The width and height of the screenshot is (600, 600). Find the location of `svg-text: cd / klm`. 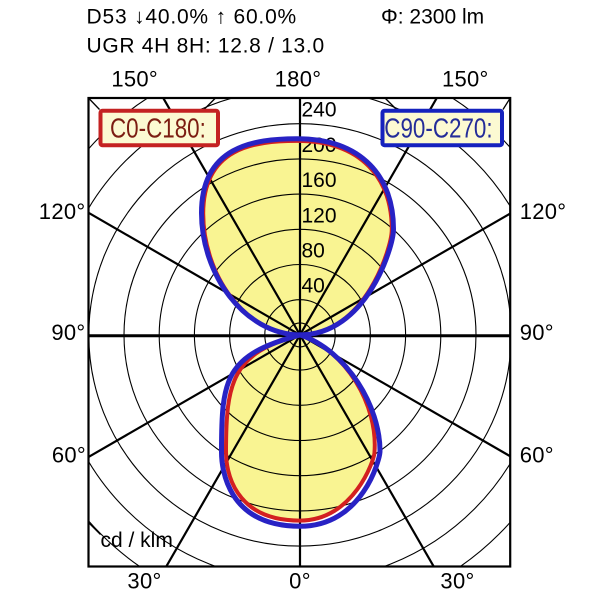

svg-text: cd / klm is located at coordinates (137, 540).